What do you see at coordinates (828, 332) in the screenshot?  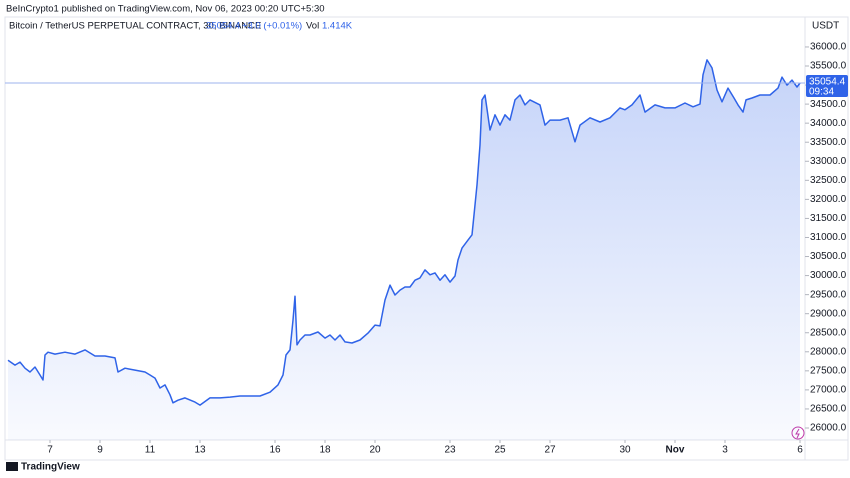 I see `y-tick-label: 28500.0` at bounding box center [828, 332].